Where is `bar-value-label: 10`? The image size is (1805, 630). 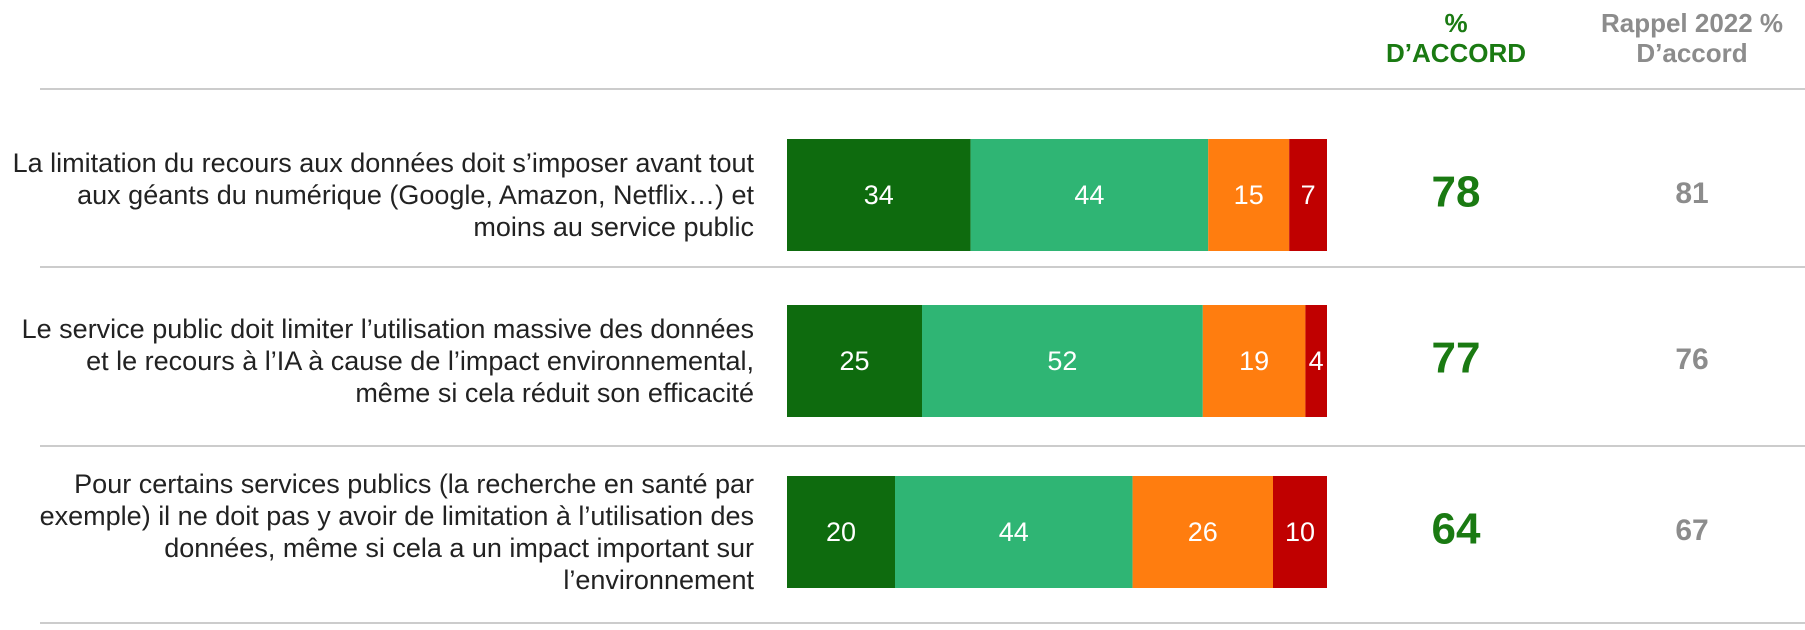
bar-value-label: 10 is located at coordinates (1300, 532).